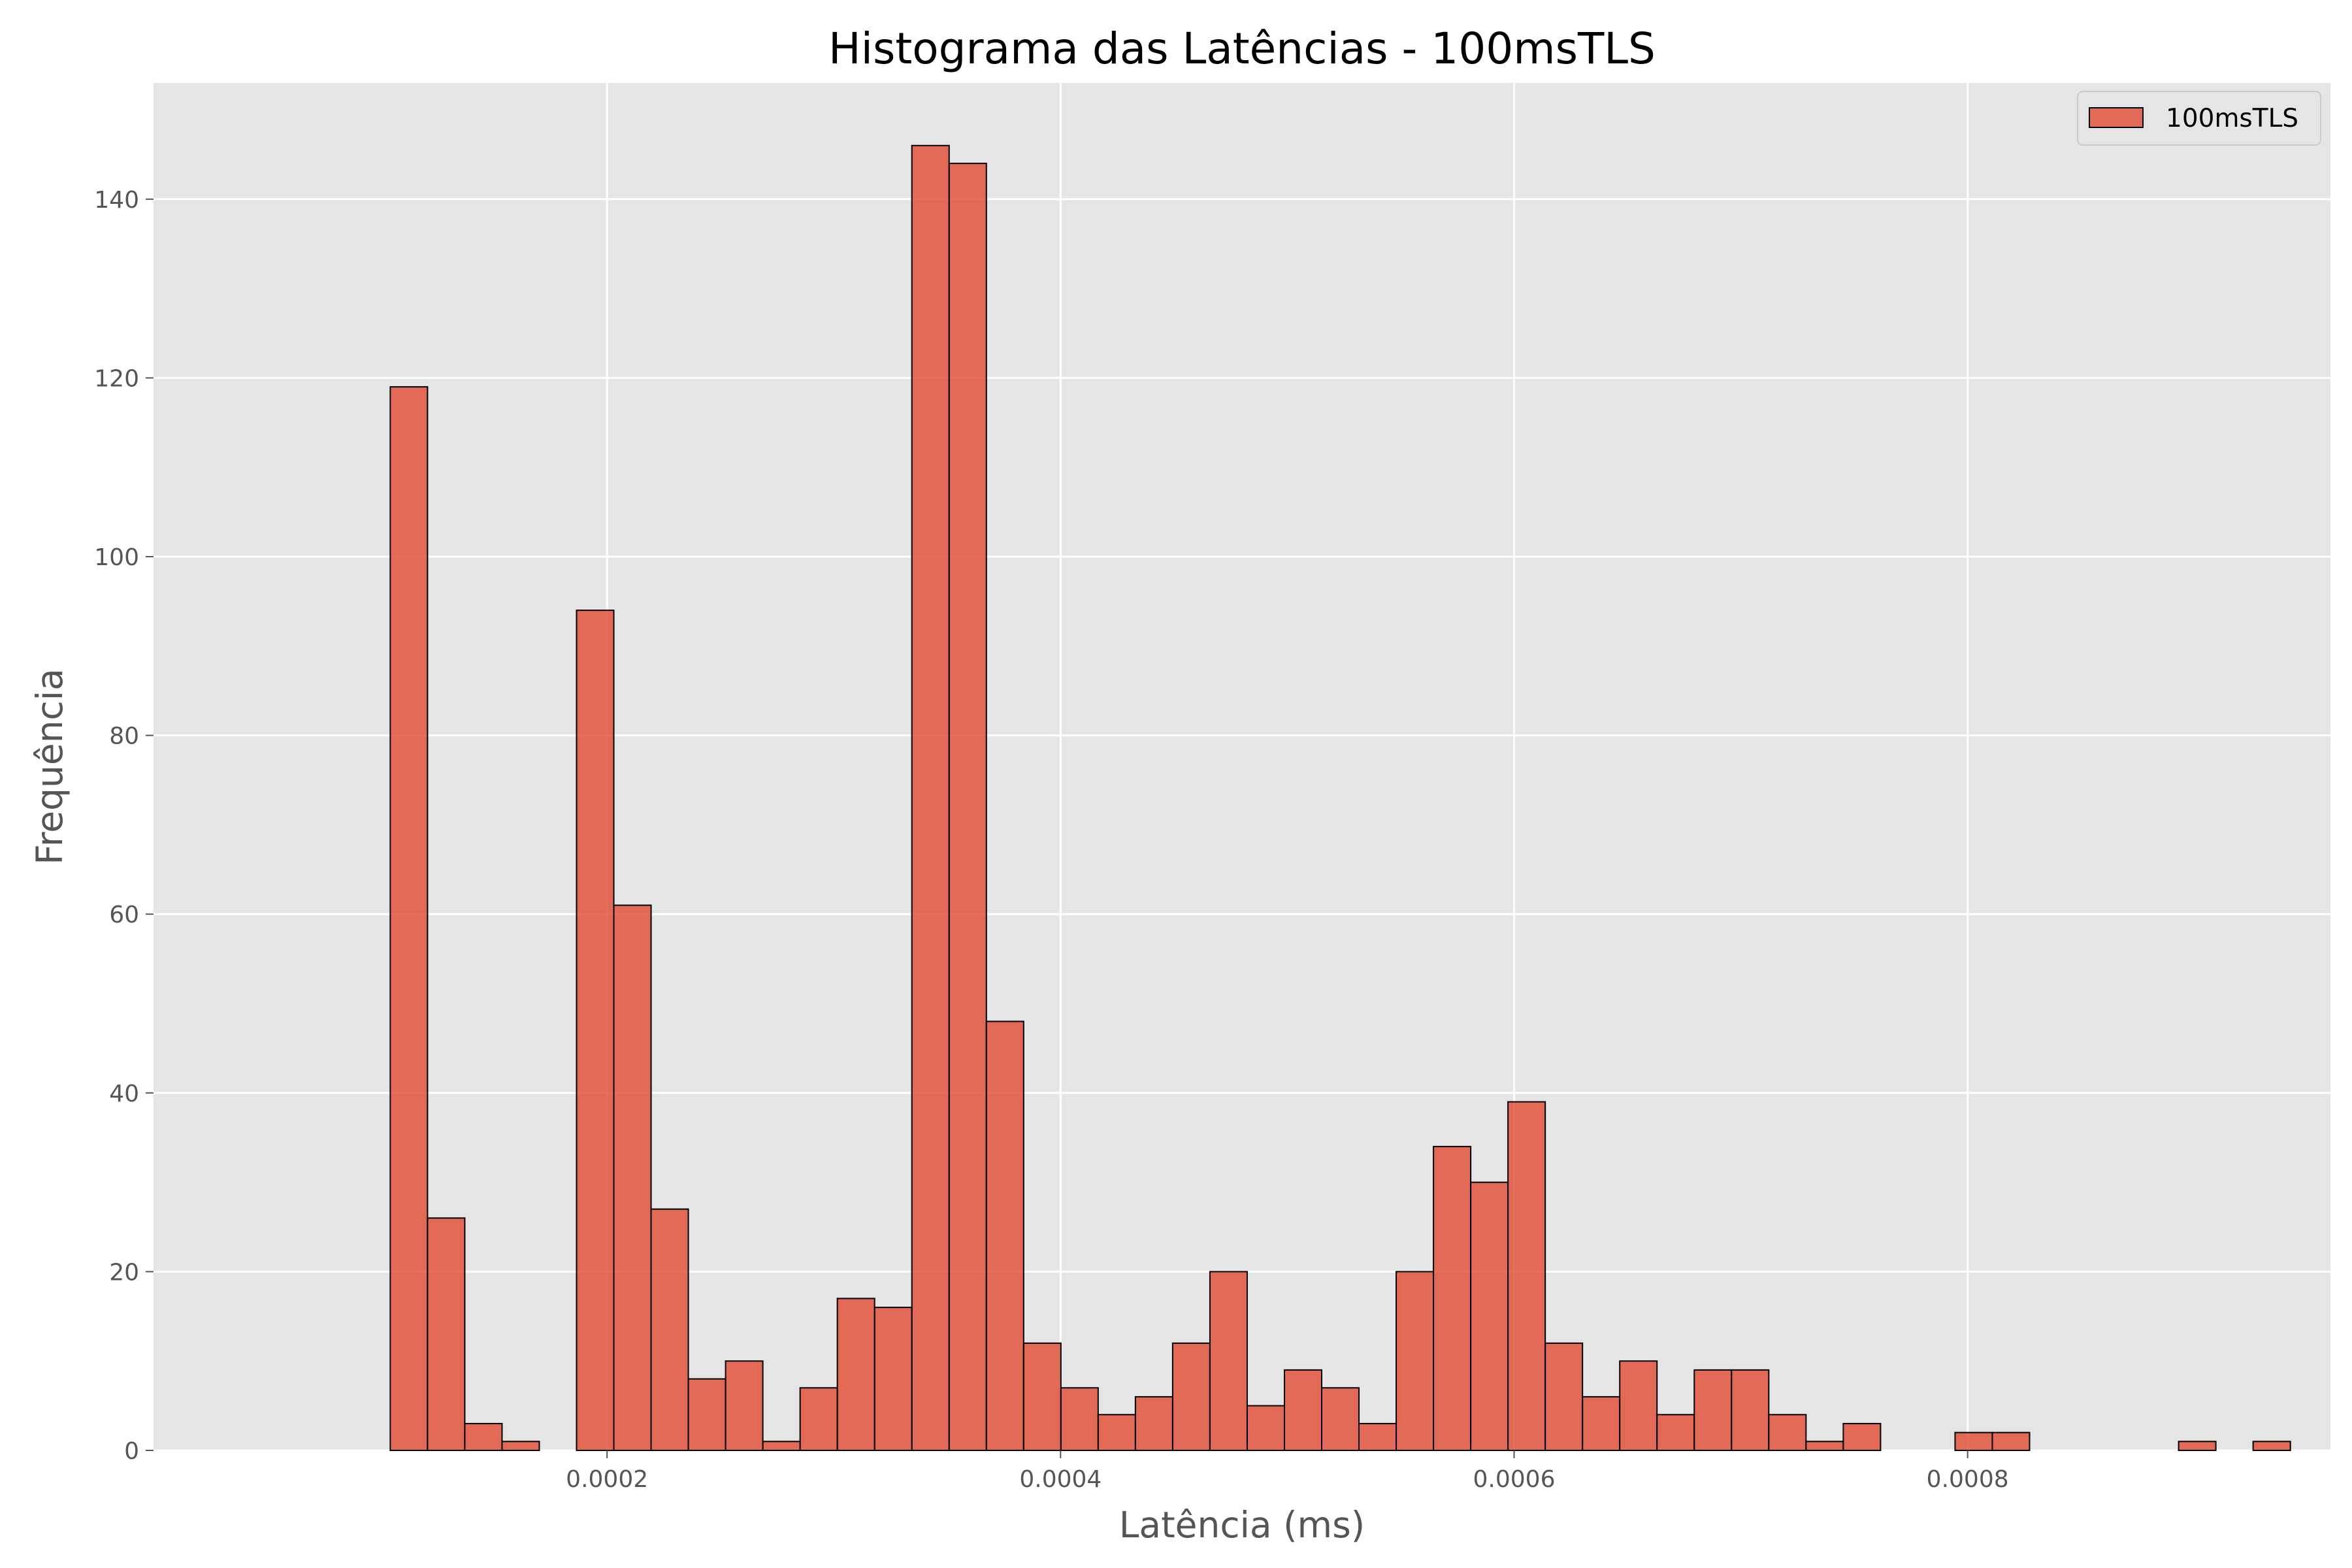 This screenshot has height=1568, width=2352. I want to click on legend-swatch, so click(2116, 117).